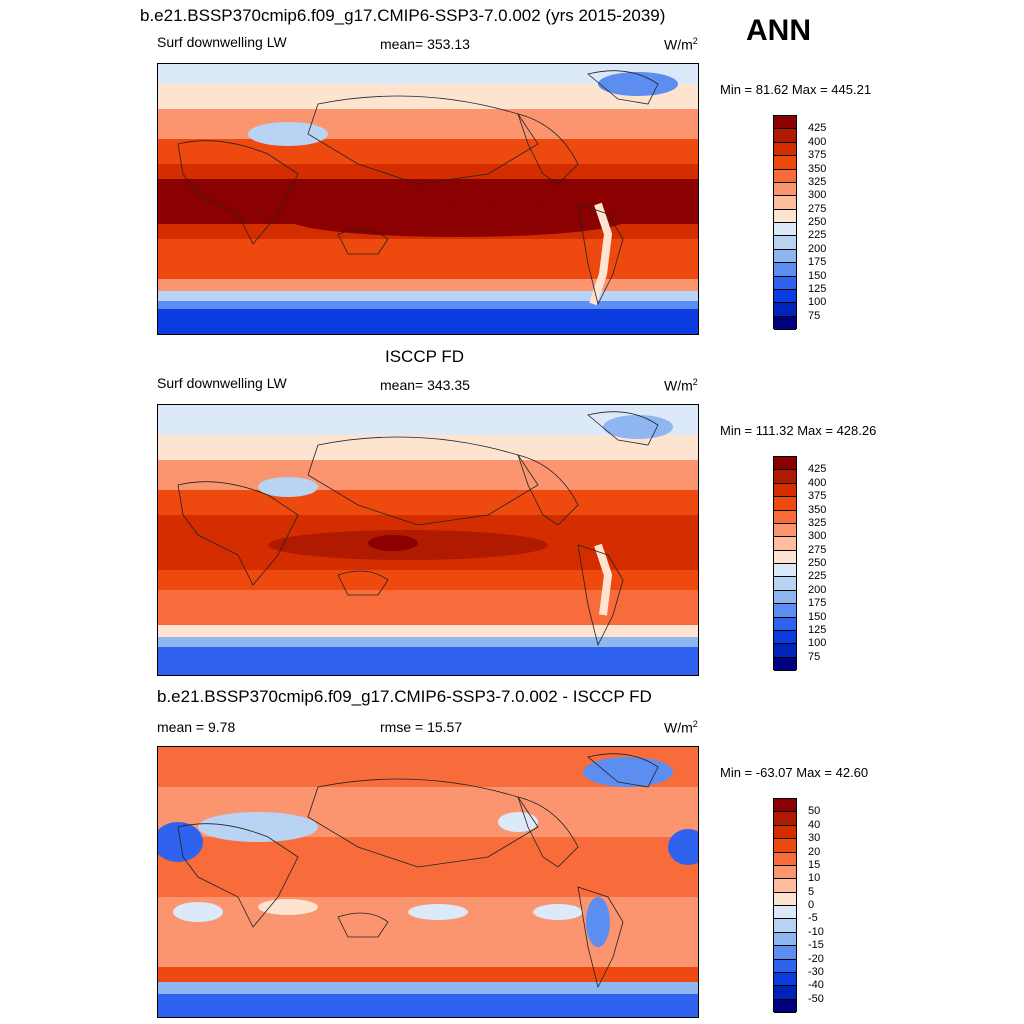 This screenshot has width=1024, height=1024. Describe the element at coordinates (785, 222) in the screenshot. I see `colorbar-model` at that location.